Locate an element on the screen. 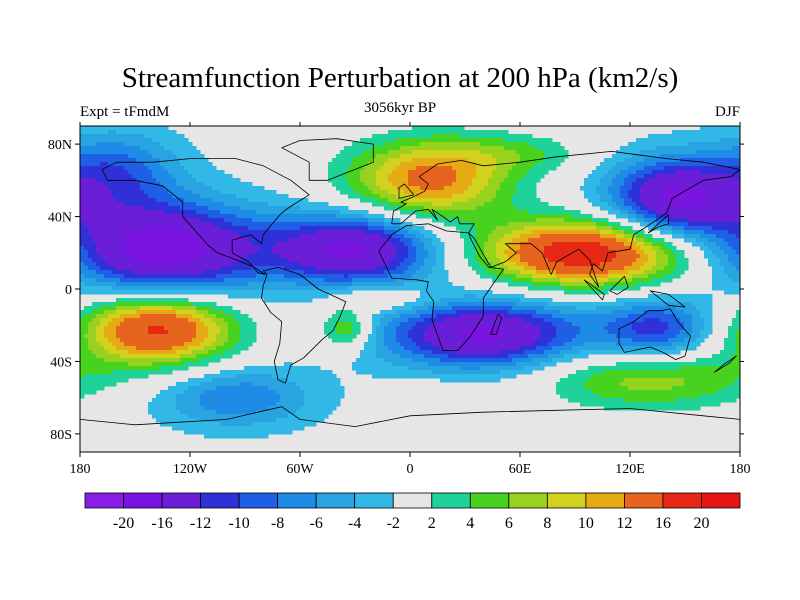  colorbar-label: -12 is located at coordinates (200, 523).